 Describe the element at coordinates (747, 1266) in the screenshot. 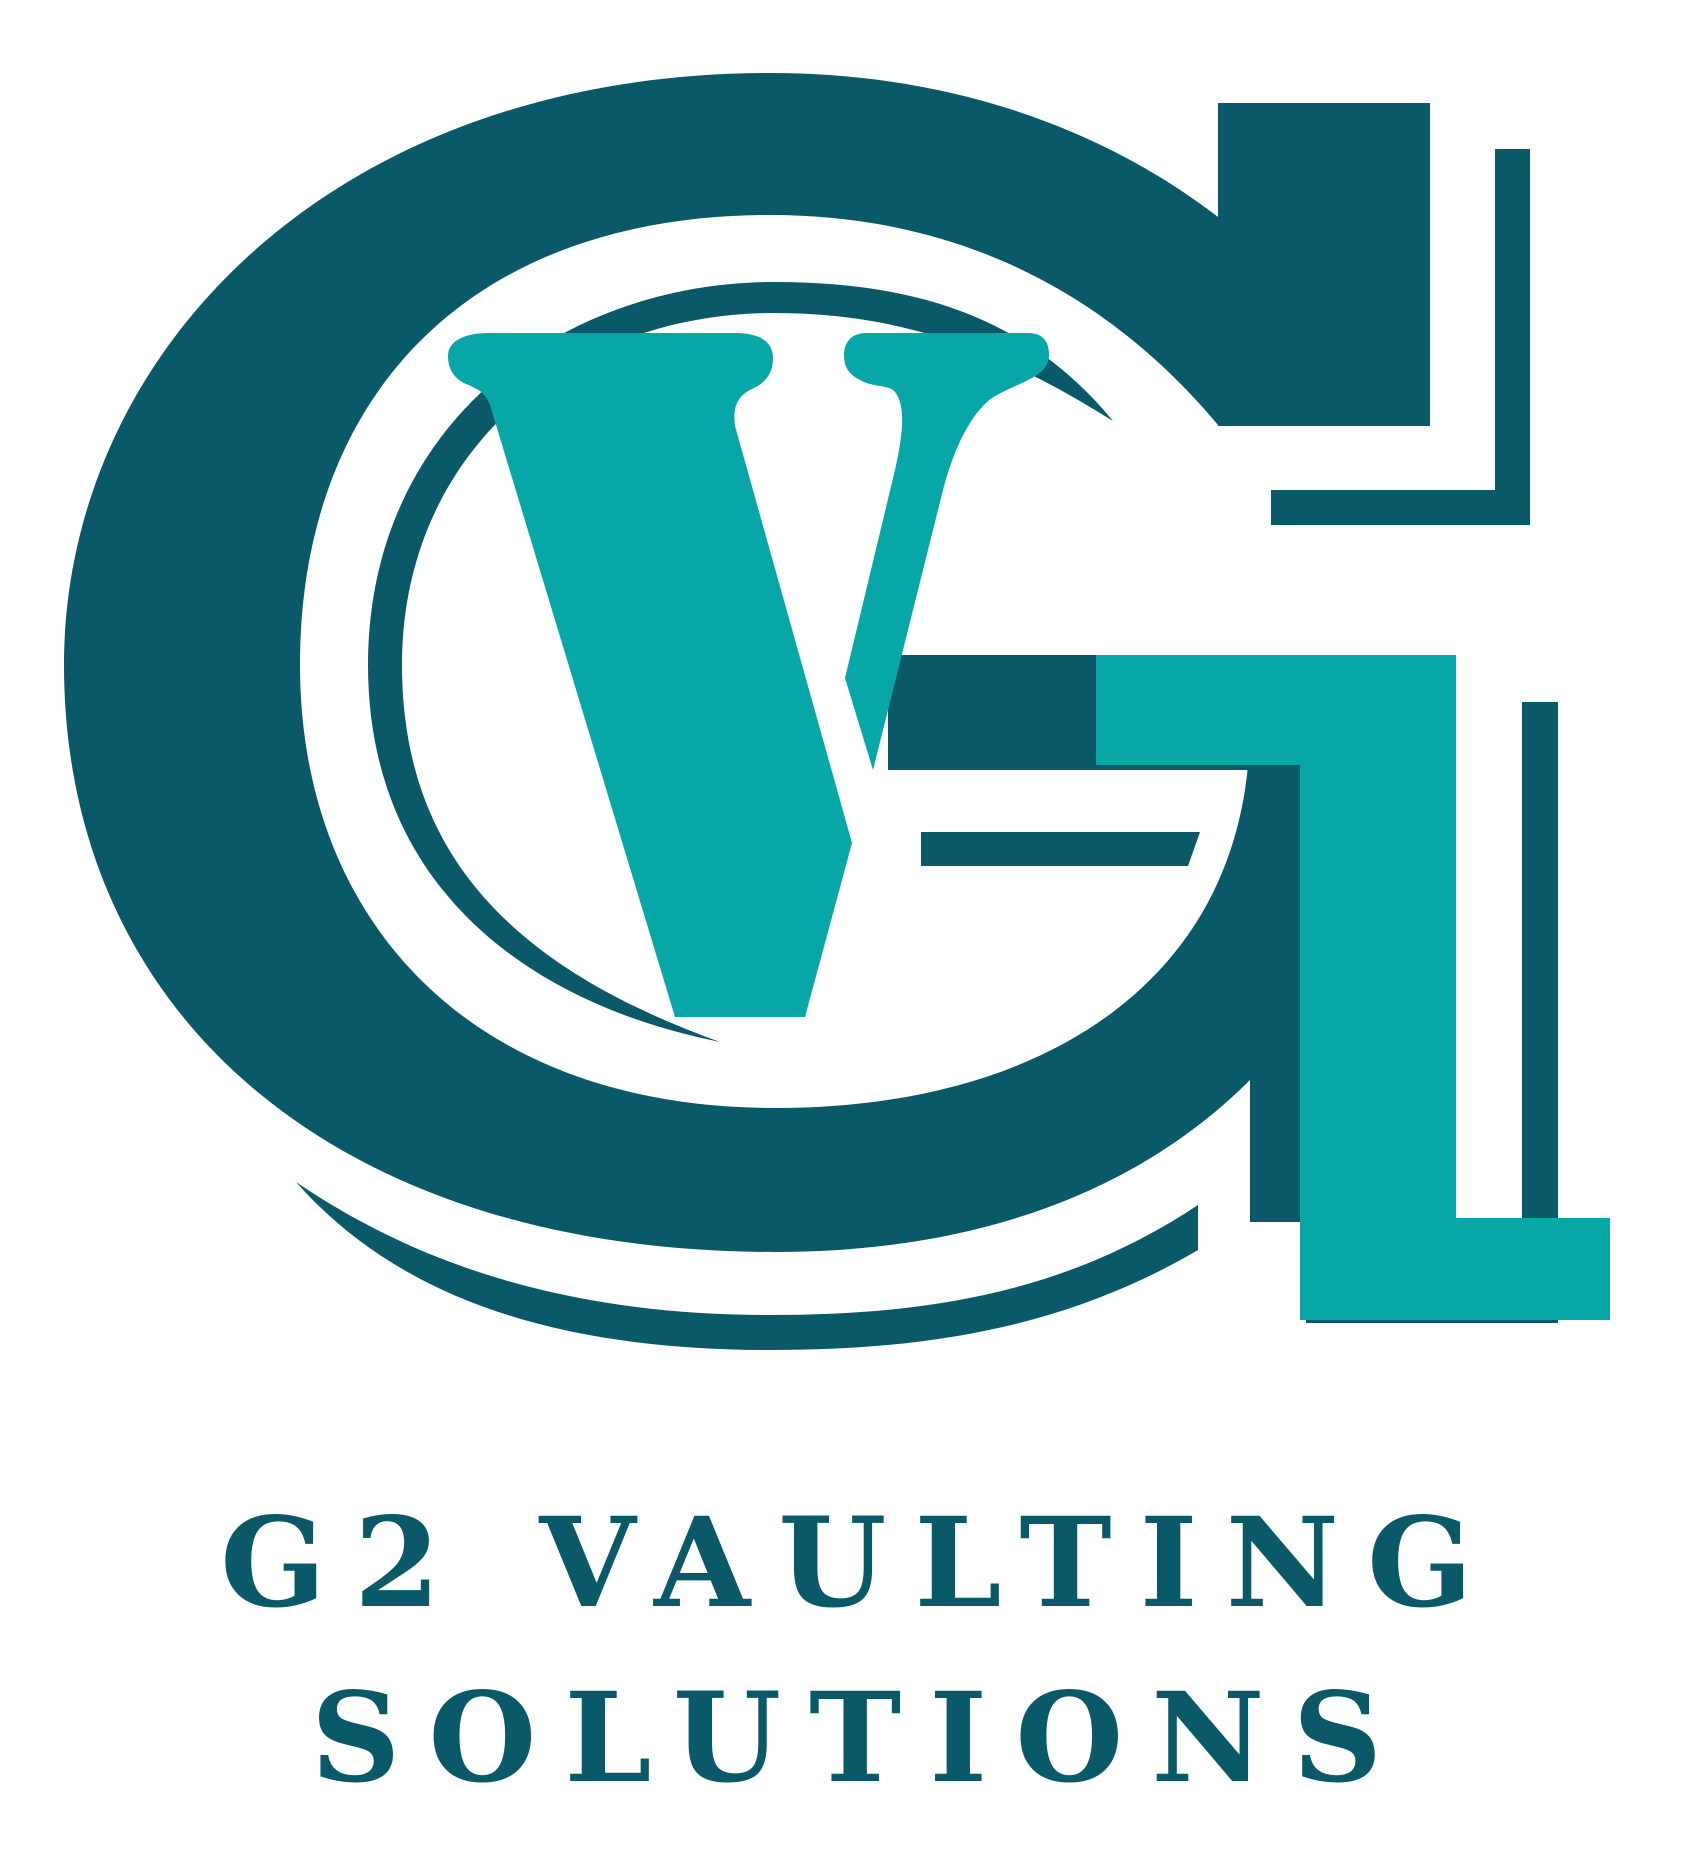

I see `bottom-swoosh` at that location.